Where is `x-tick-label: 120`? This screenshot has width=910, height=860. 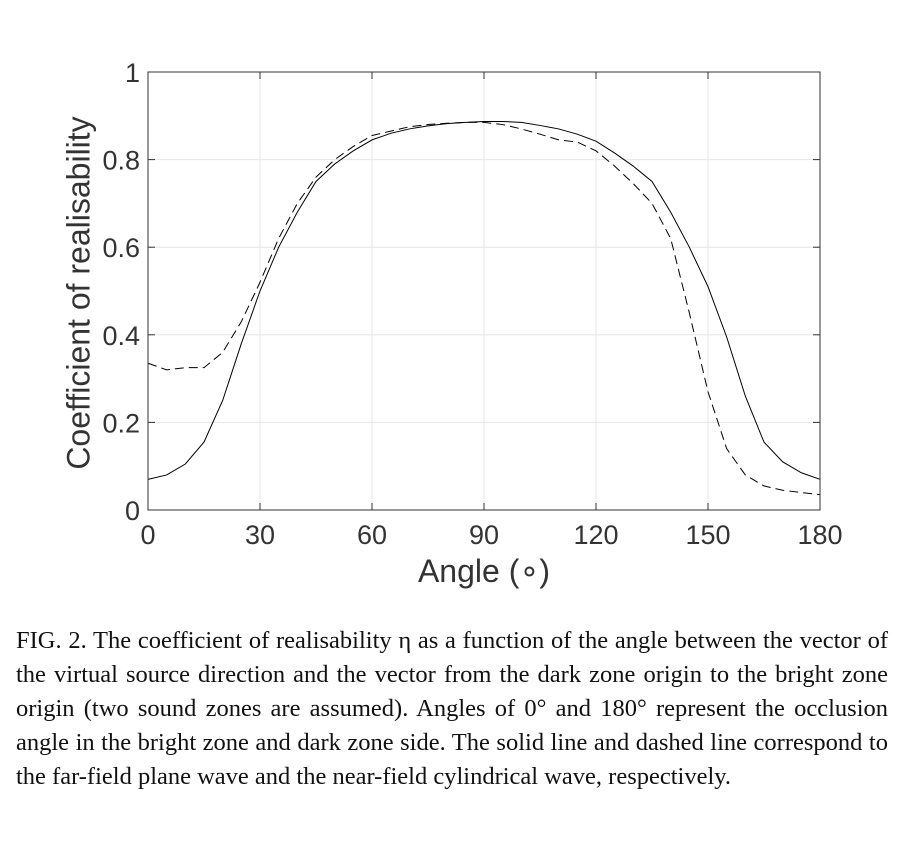
x-tick-label: 120 is located at coordinates (595, 535).